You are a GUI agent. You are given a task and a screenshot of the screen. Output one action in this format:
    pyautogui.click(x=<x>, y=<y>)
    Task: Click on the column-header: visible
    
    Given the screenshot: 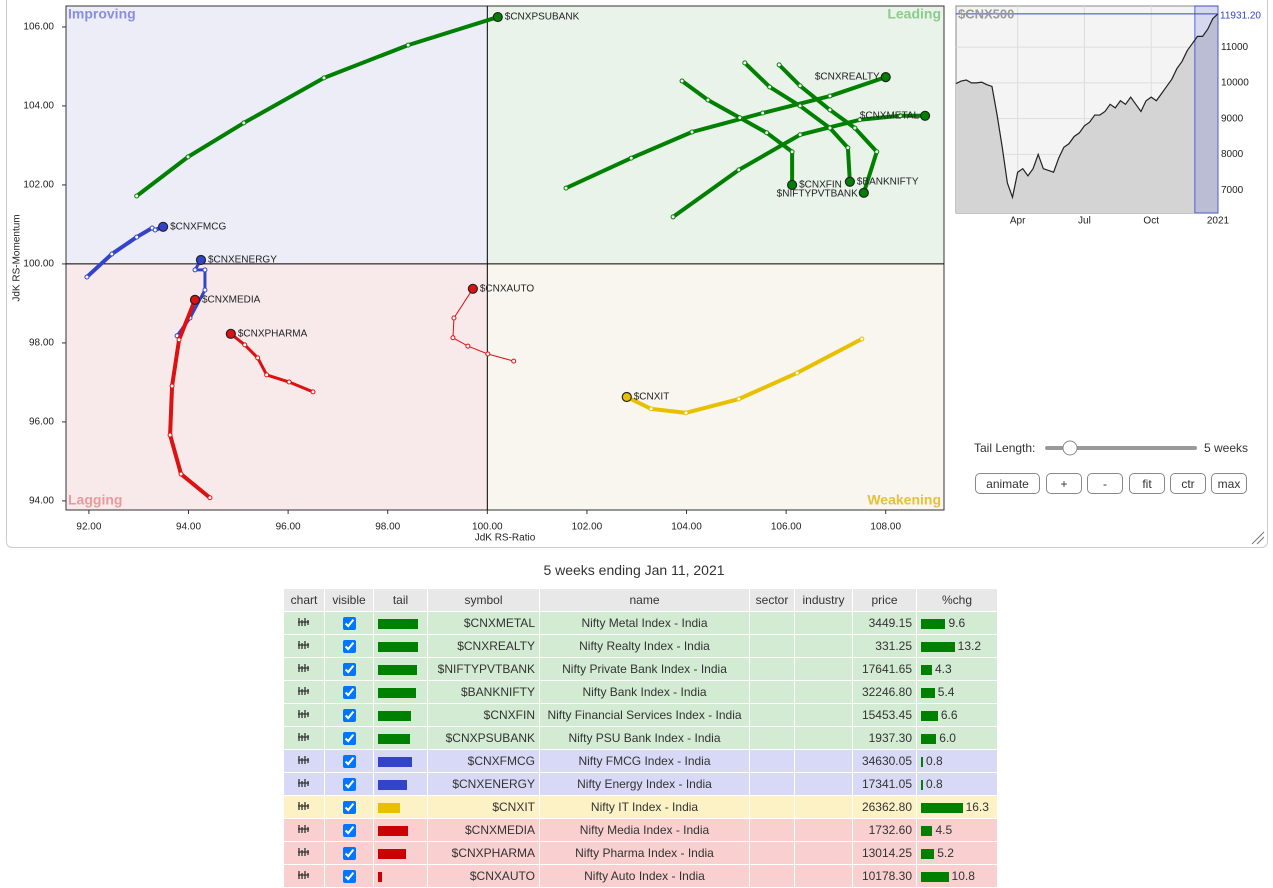 What is the action you would take?
    pyautogui.click(x=349, y=600)
    